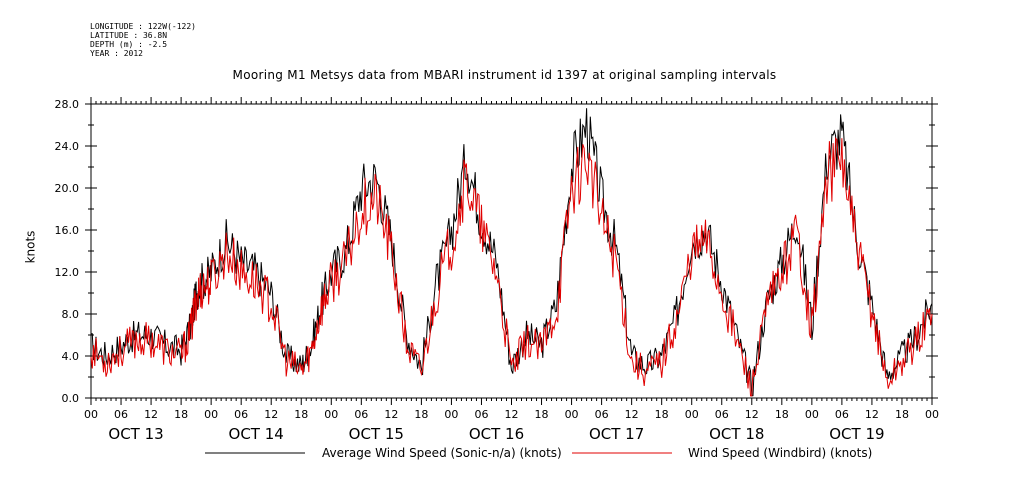 The height and width of the screenshot is (504, 1009). Describe the element at coordinates (496, 434) in the screenshot. I see `day-label: OCT 16` at that location.